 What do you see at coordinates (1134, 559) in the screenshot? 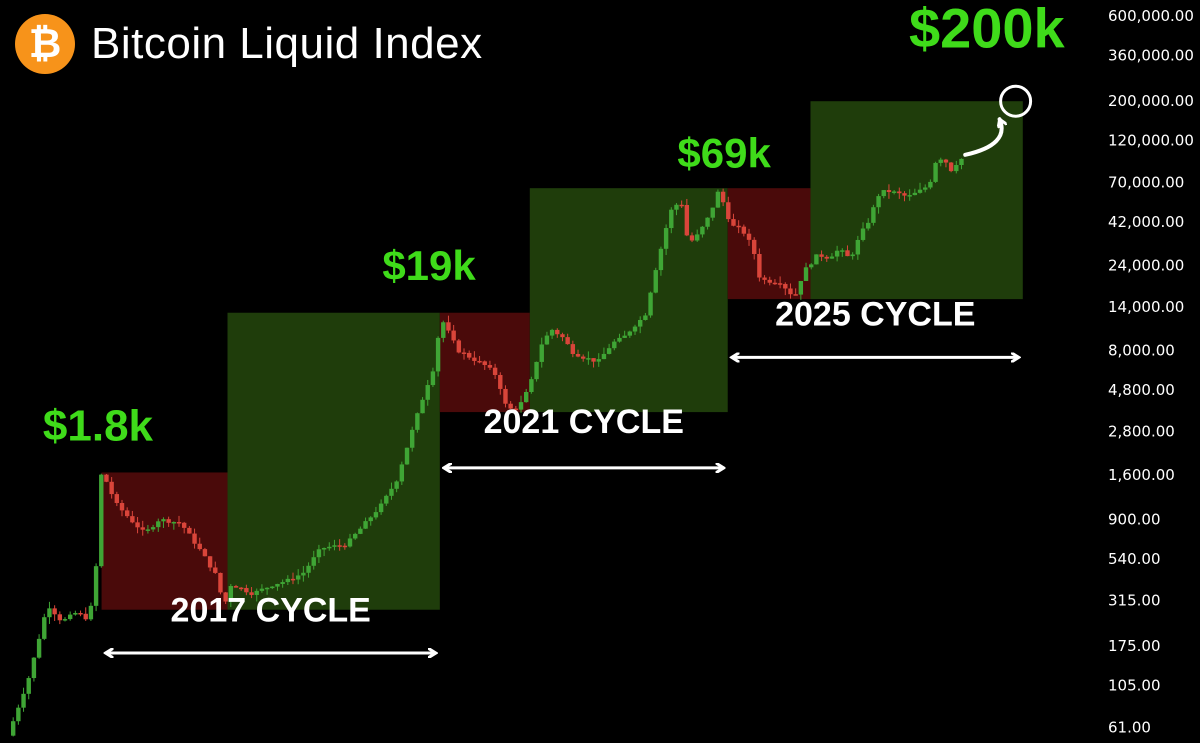
I see `y-tick-label-13: 540.00` at bounding box center [1134, 559].